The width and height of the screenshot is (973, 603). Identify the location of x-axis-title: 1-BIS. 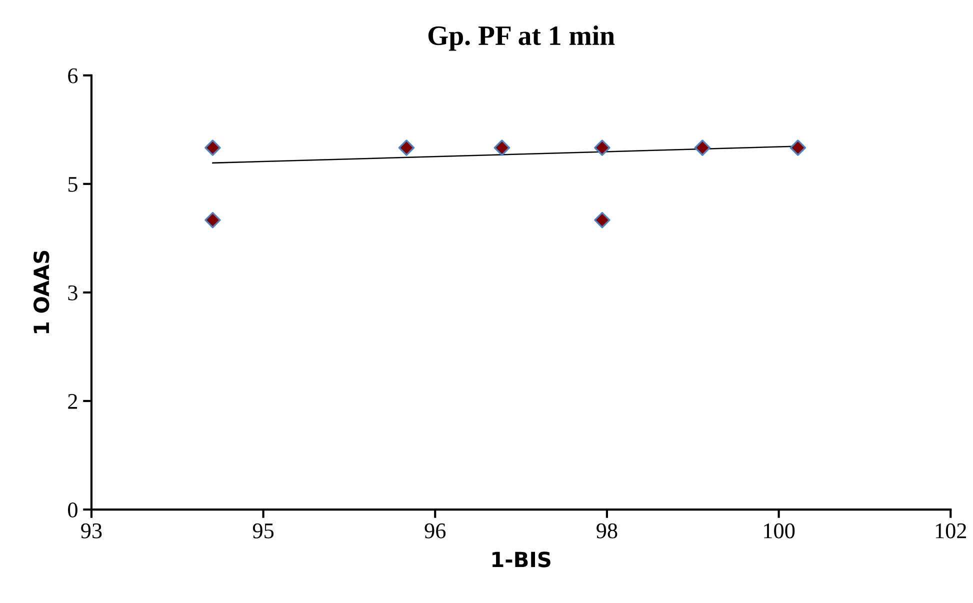
(521, 560).